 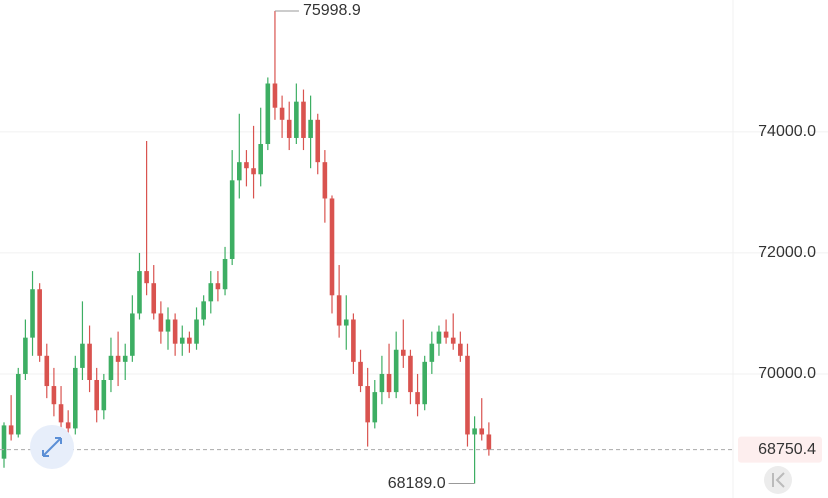 What do you see at coordinates (787, 449) in the screenshot?
I see `last-price-label: 68750.4` at bounding box center [787, 449].